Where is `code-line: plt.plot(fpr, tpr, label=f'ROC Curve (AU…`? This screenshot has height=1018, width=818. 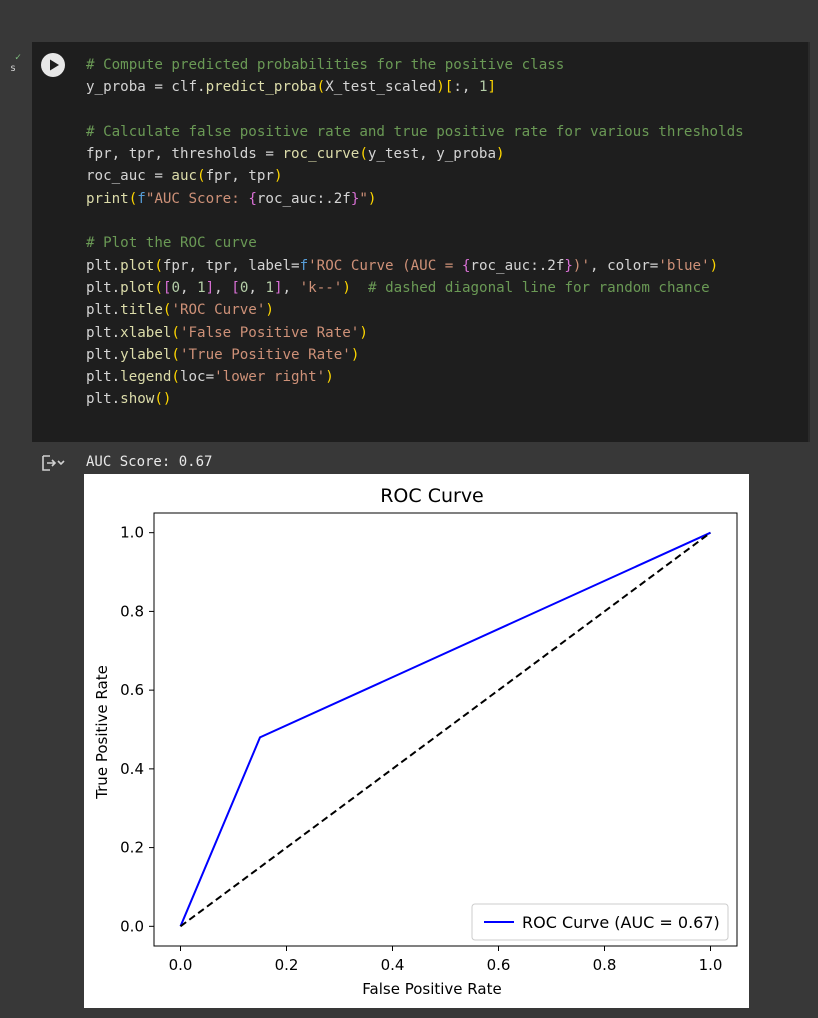
code-line: plt.plot(fpr, tpr, label=f'ROC Curve (AU… is located at coordinates (402, 265).